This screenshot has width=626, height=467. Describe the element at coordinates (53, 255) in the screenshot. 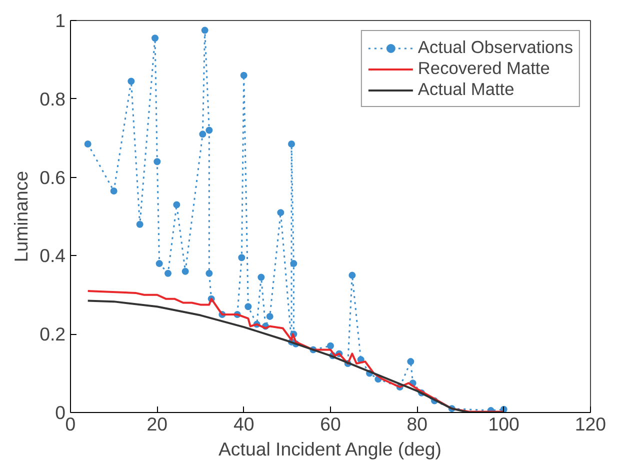

I see `y-tick-label: 0.4` at that location.